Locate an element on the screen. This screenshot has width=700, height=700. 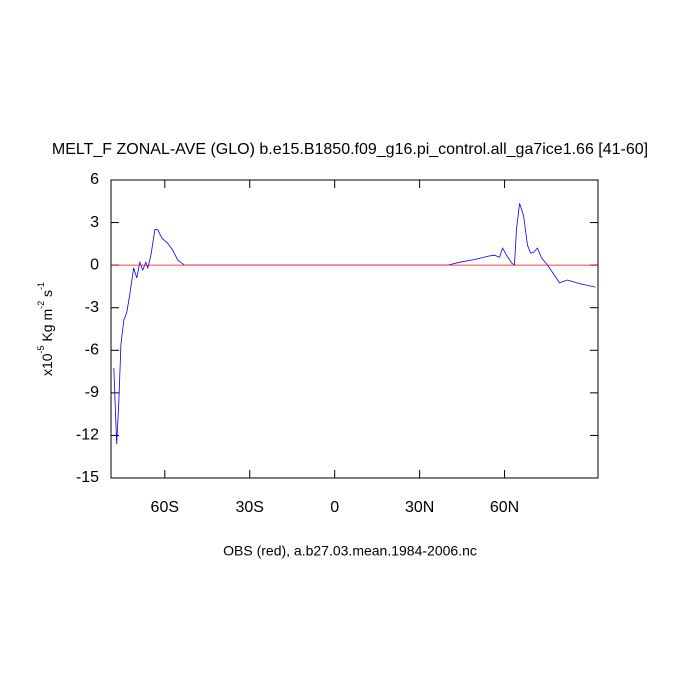
x-axis-label: OBS (red), a.b27.03.mean.1984-2006.nc is located at coordinates (350, 551).